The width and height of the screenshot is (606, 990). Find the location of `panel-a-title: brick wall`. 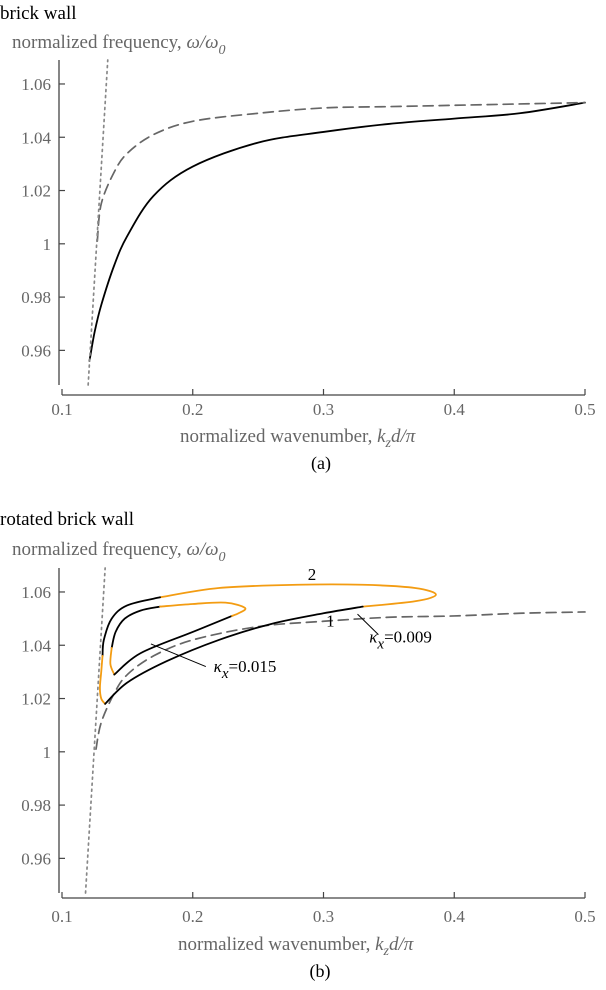

panel-a-title: brick wall is located at coordinates (38, 13).